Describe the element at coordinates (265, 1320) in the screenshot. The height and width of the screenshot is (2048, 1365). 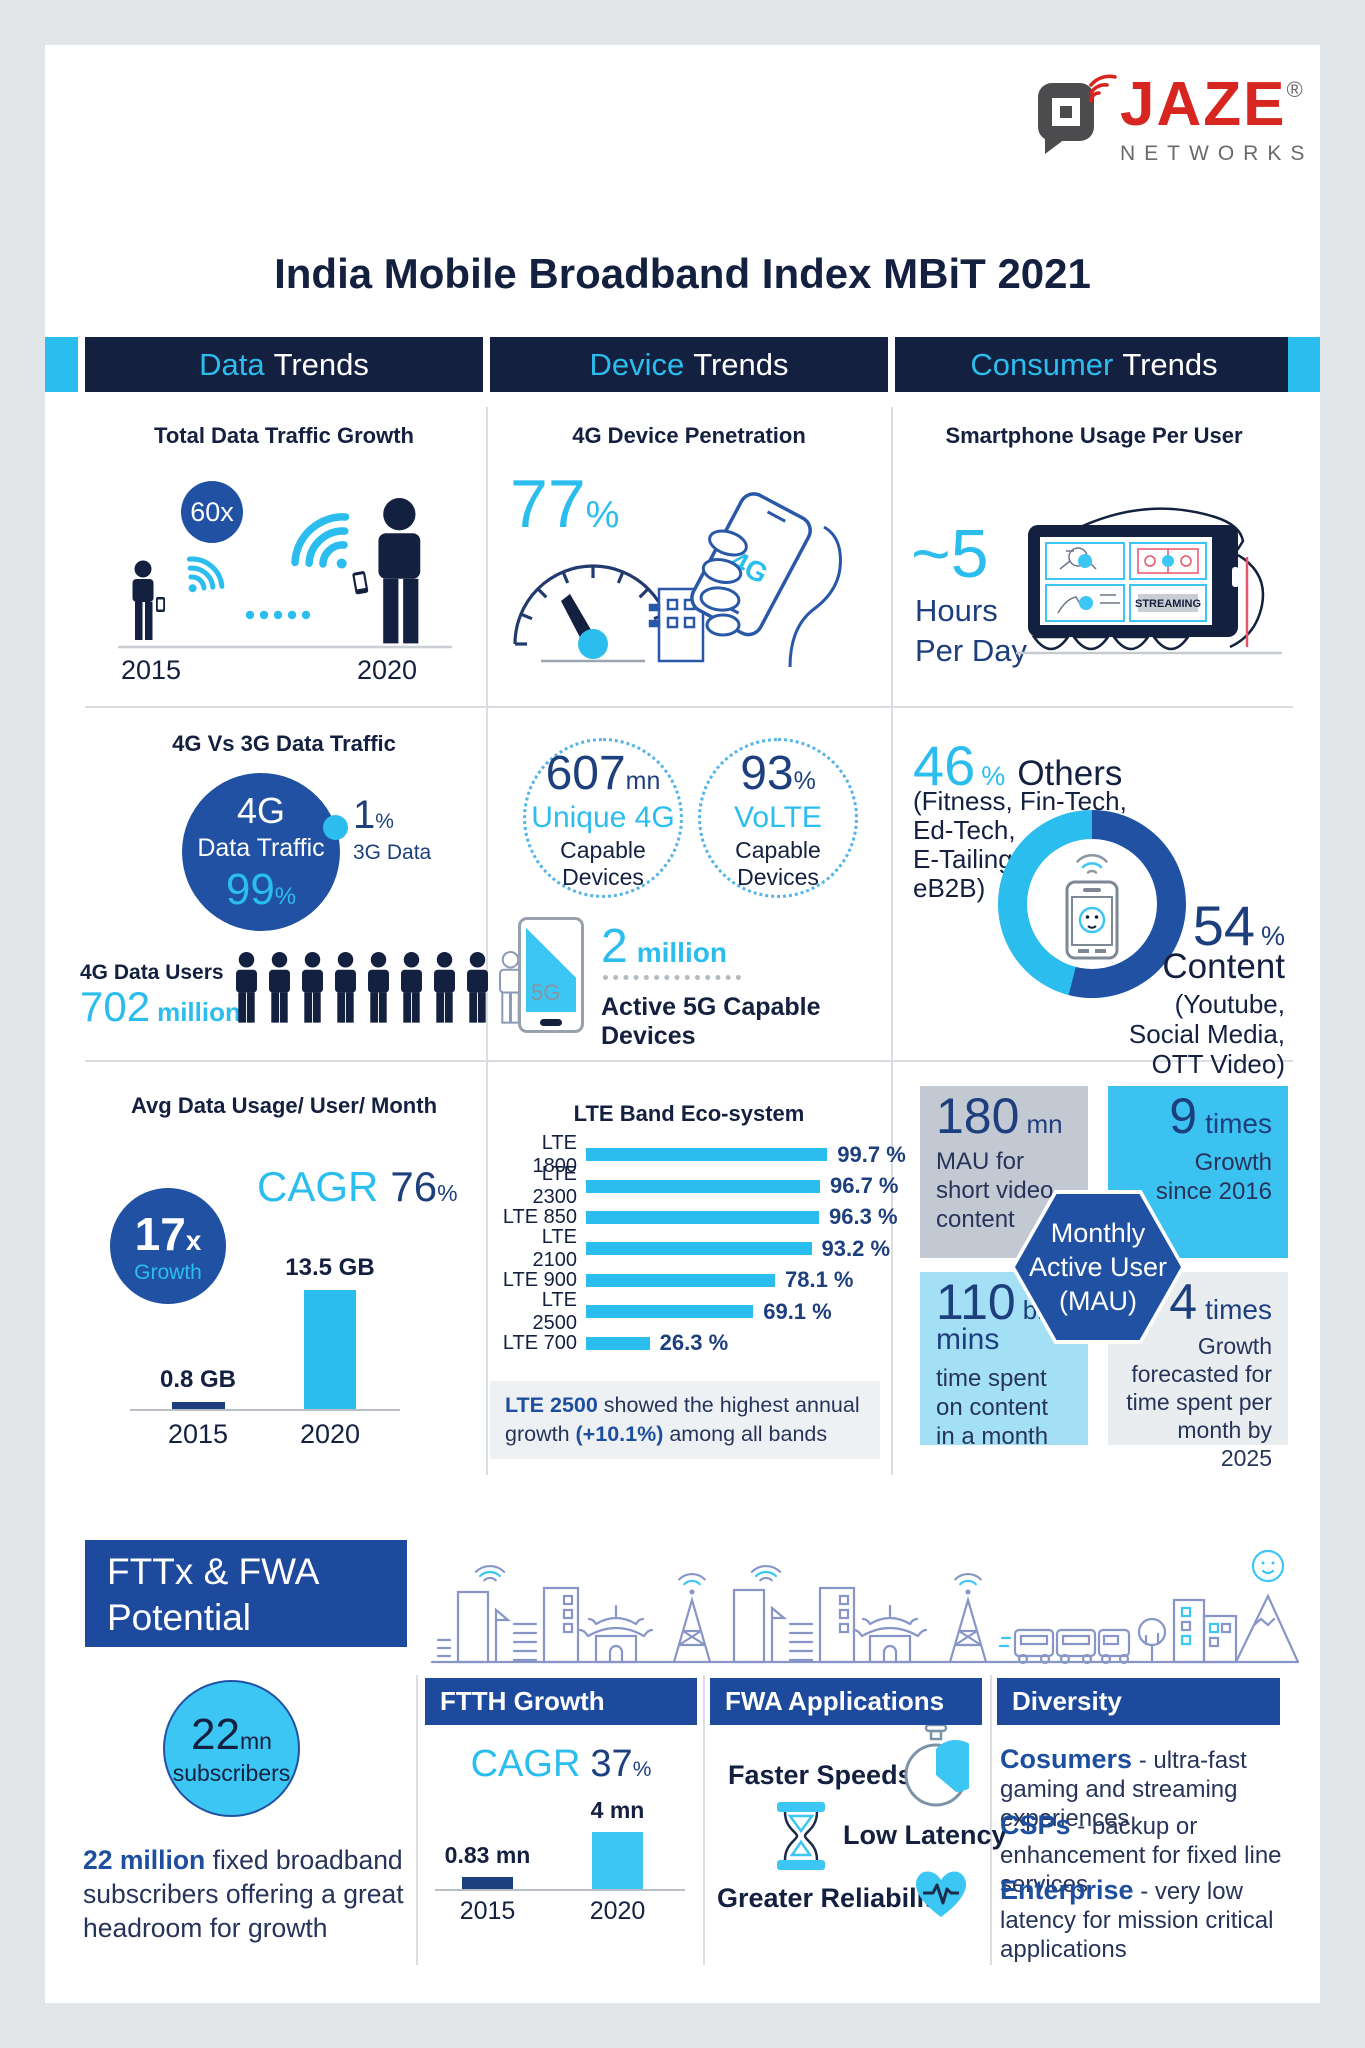
I see `usage-bar-chart: 0.8 GB 13.5 GB 2015 2020` at that location.